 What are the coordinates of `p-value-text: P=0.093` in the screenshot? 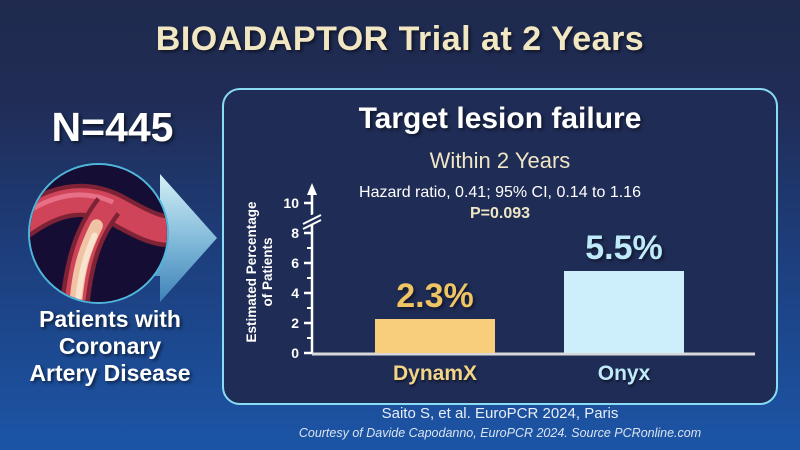 It's located at (500, 213).